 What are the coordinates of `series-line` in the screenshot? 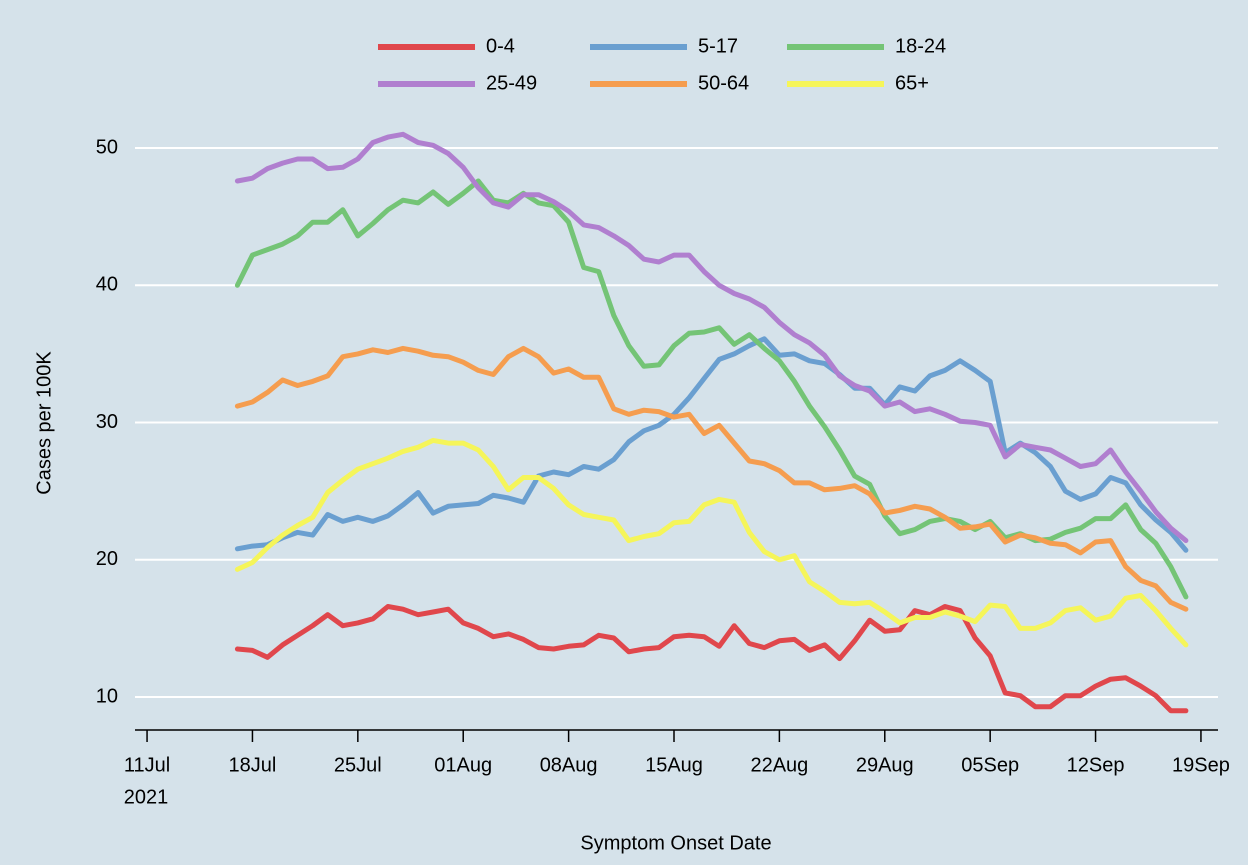 It's located at (711, 659).